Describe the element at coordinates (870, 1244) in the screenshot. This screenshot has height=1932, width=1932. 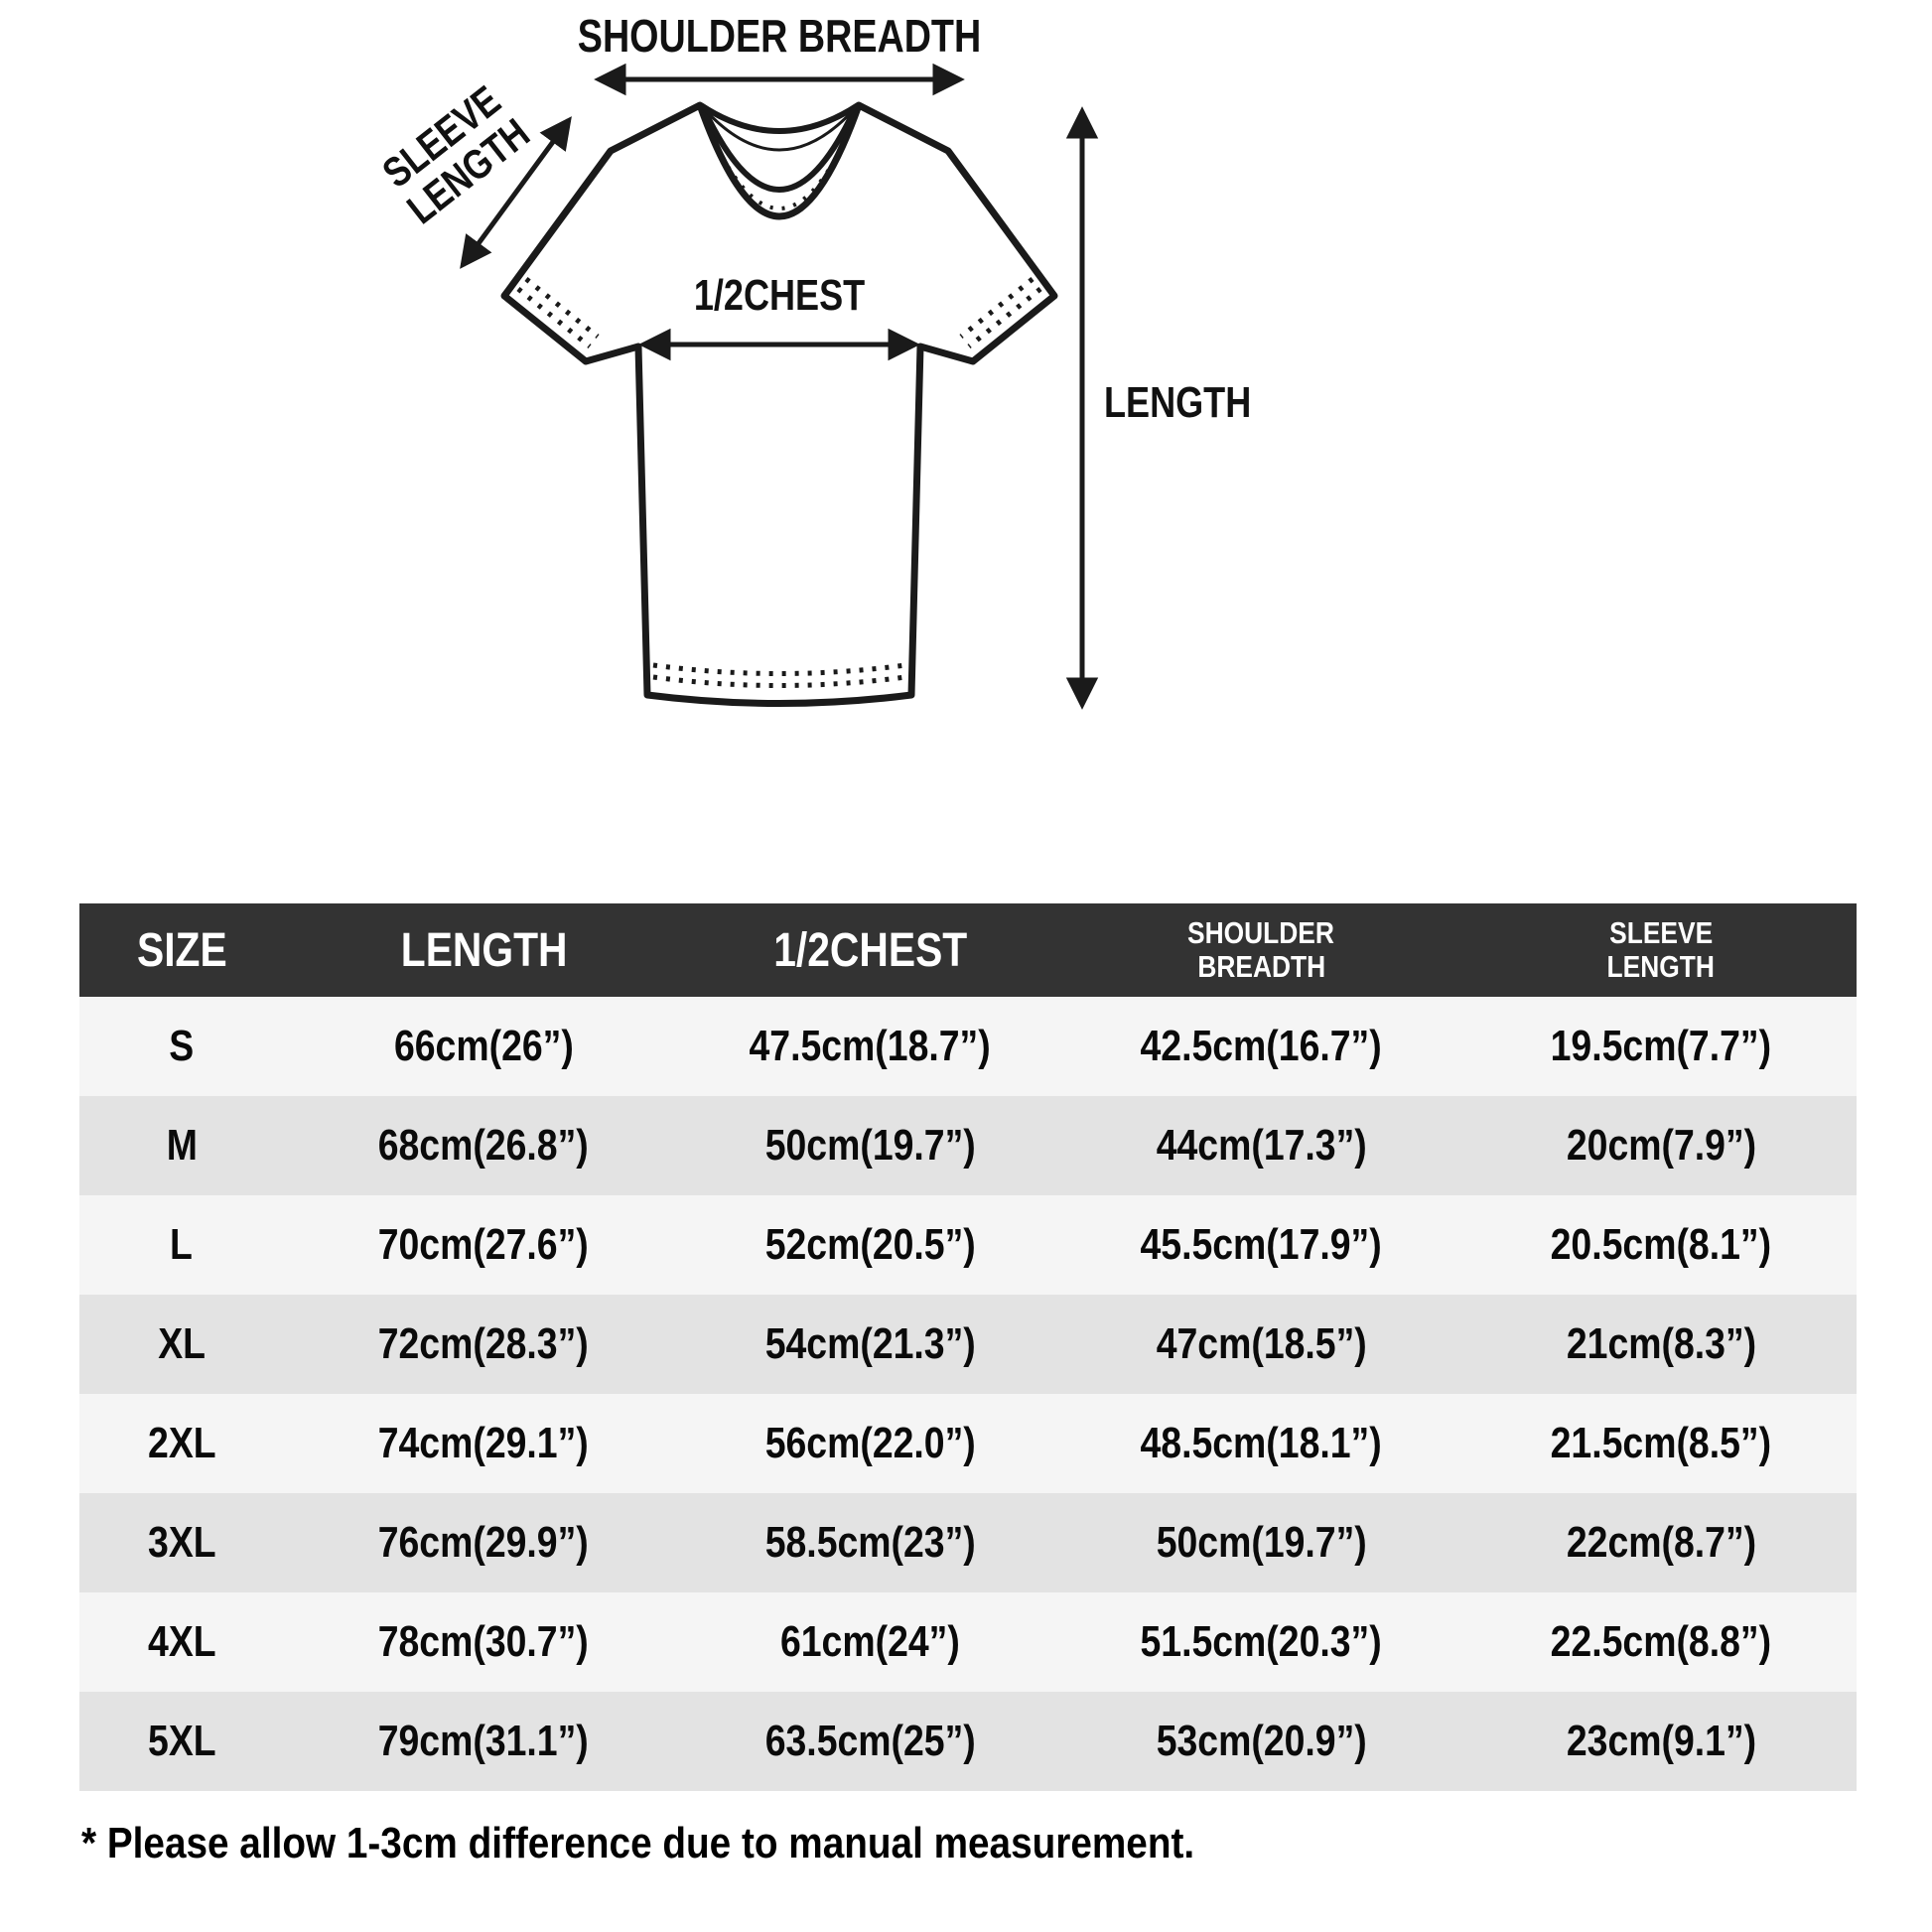
I see `measurement-cell: 52cm(20.5”)` at that location.